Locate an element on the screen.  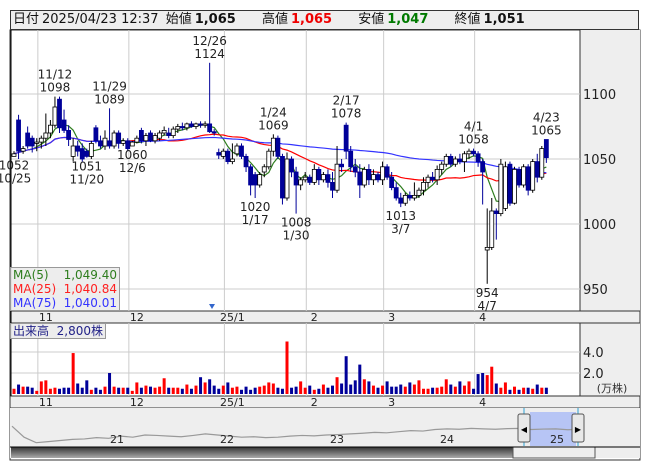
price-tick-label: 1000 is located at coordinates (599, 225).